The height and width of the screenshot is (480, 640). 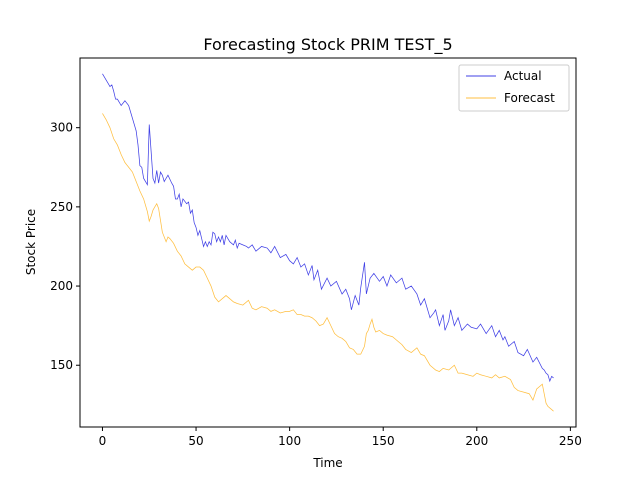 I want to click on x-axis-ticks: 0 50 100 150 200 250, so click(x=340, y=437).